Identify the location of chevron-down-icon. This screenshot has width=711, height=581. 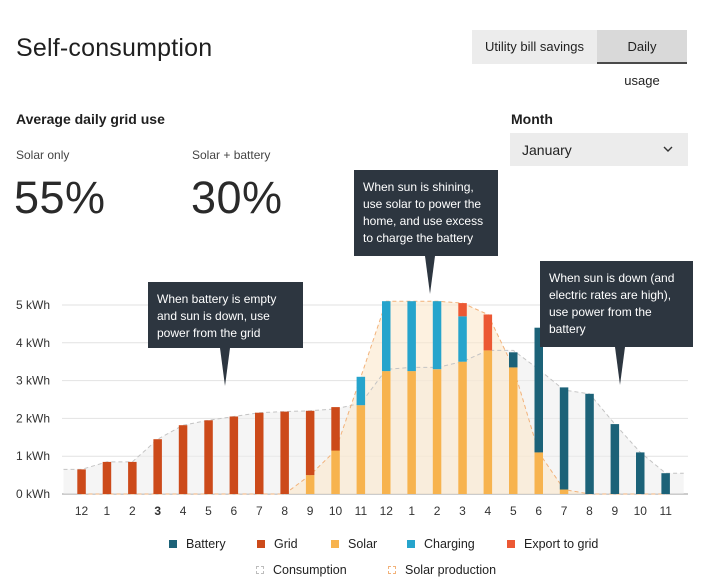
(668, 151).